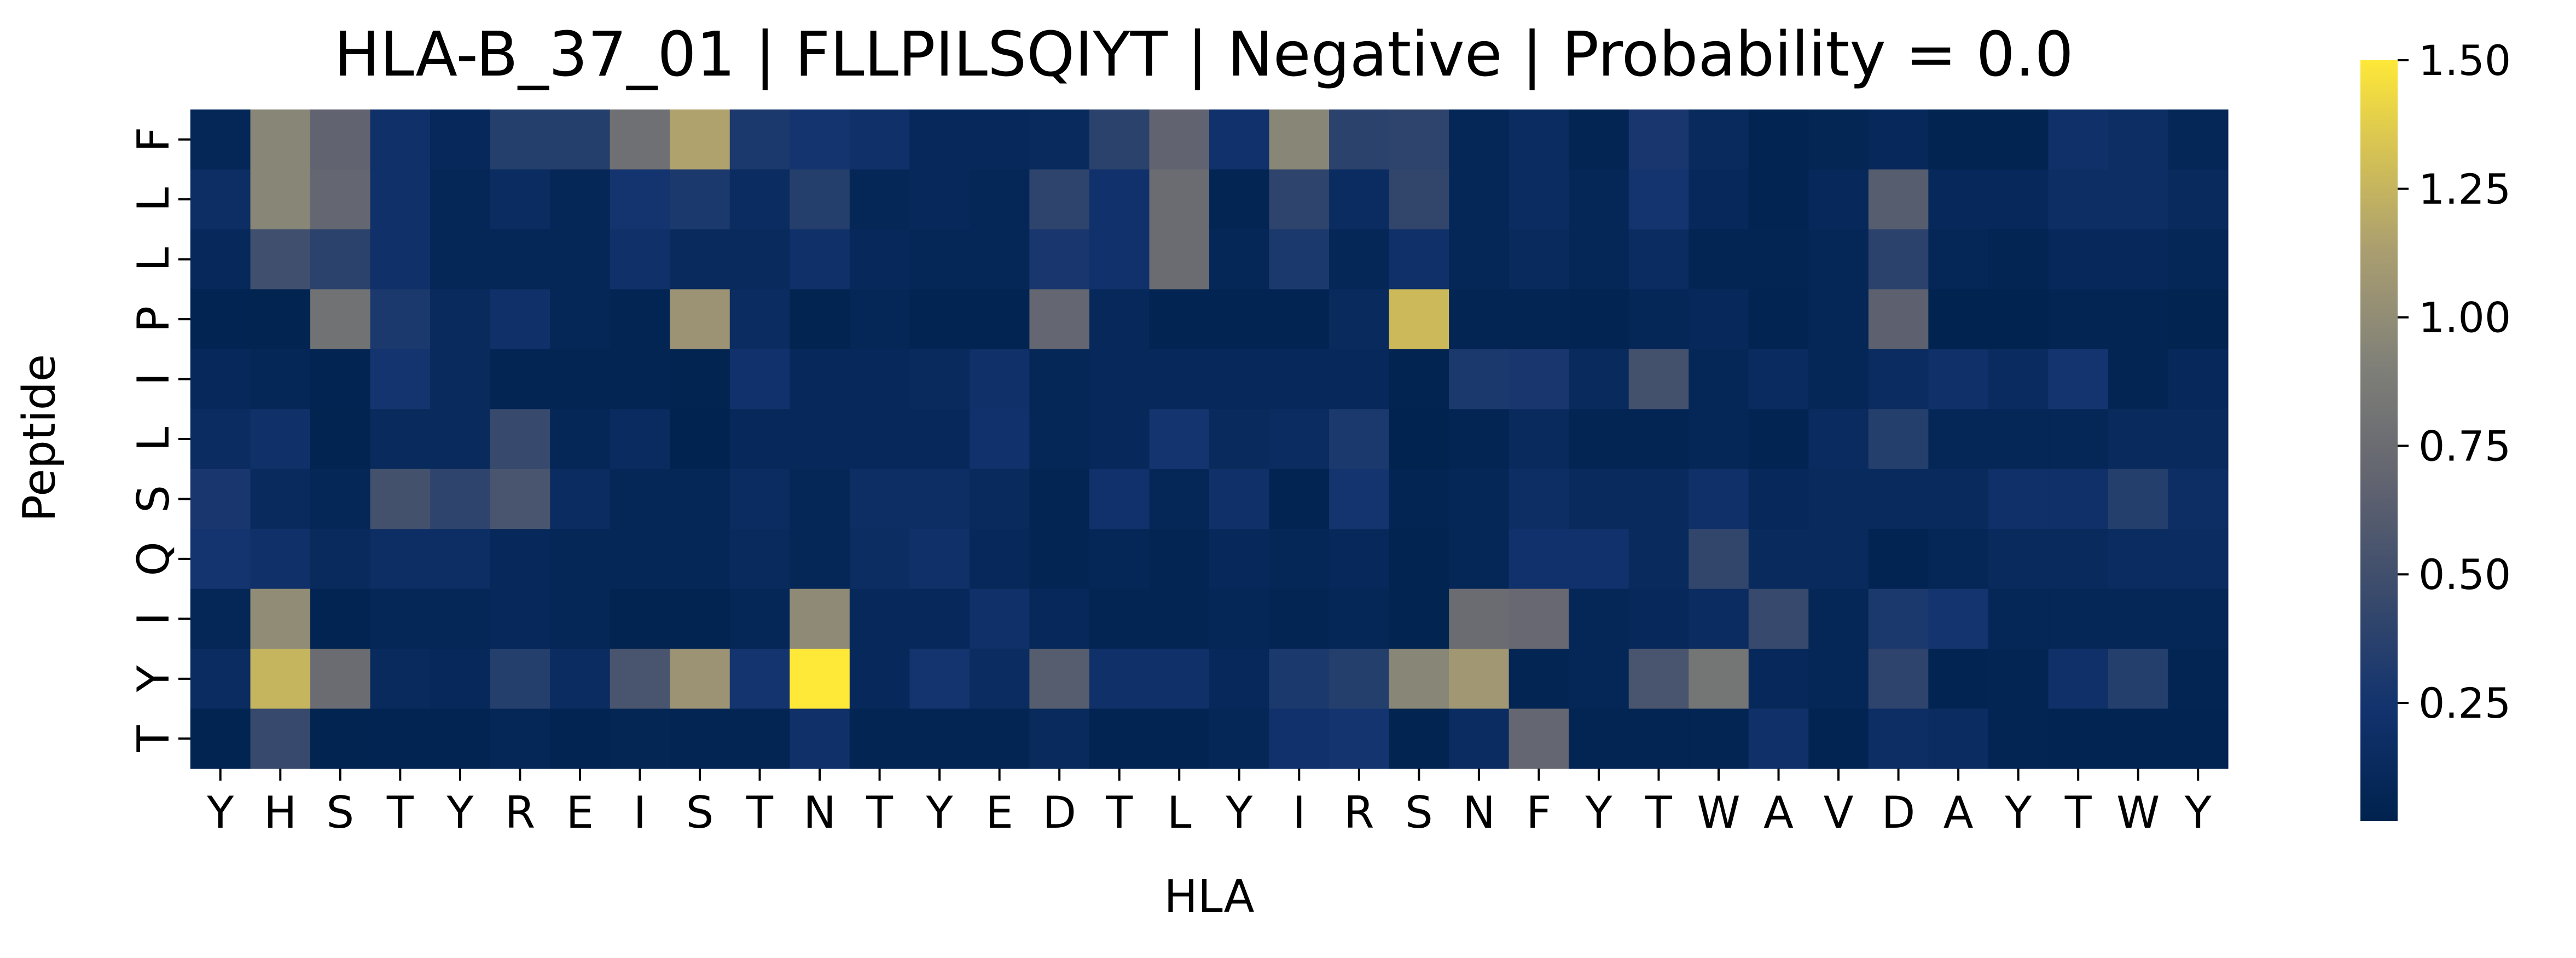 The image size is (2576, 958). I want to click on colorbar, so click(2379, 440).